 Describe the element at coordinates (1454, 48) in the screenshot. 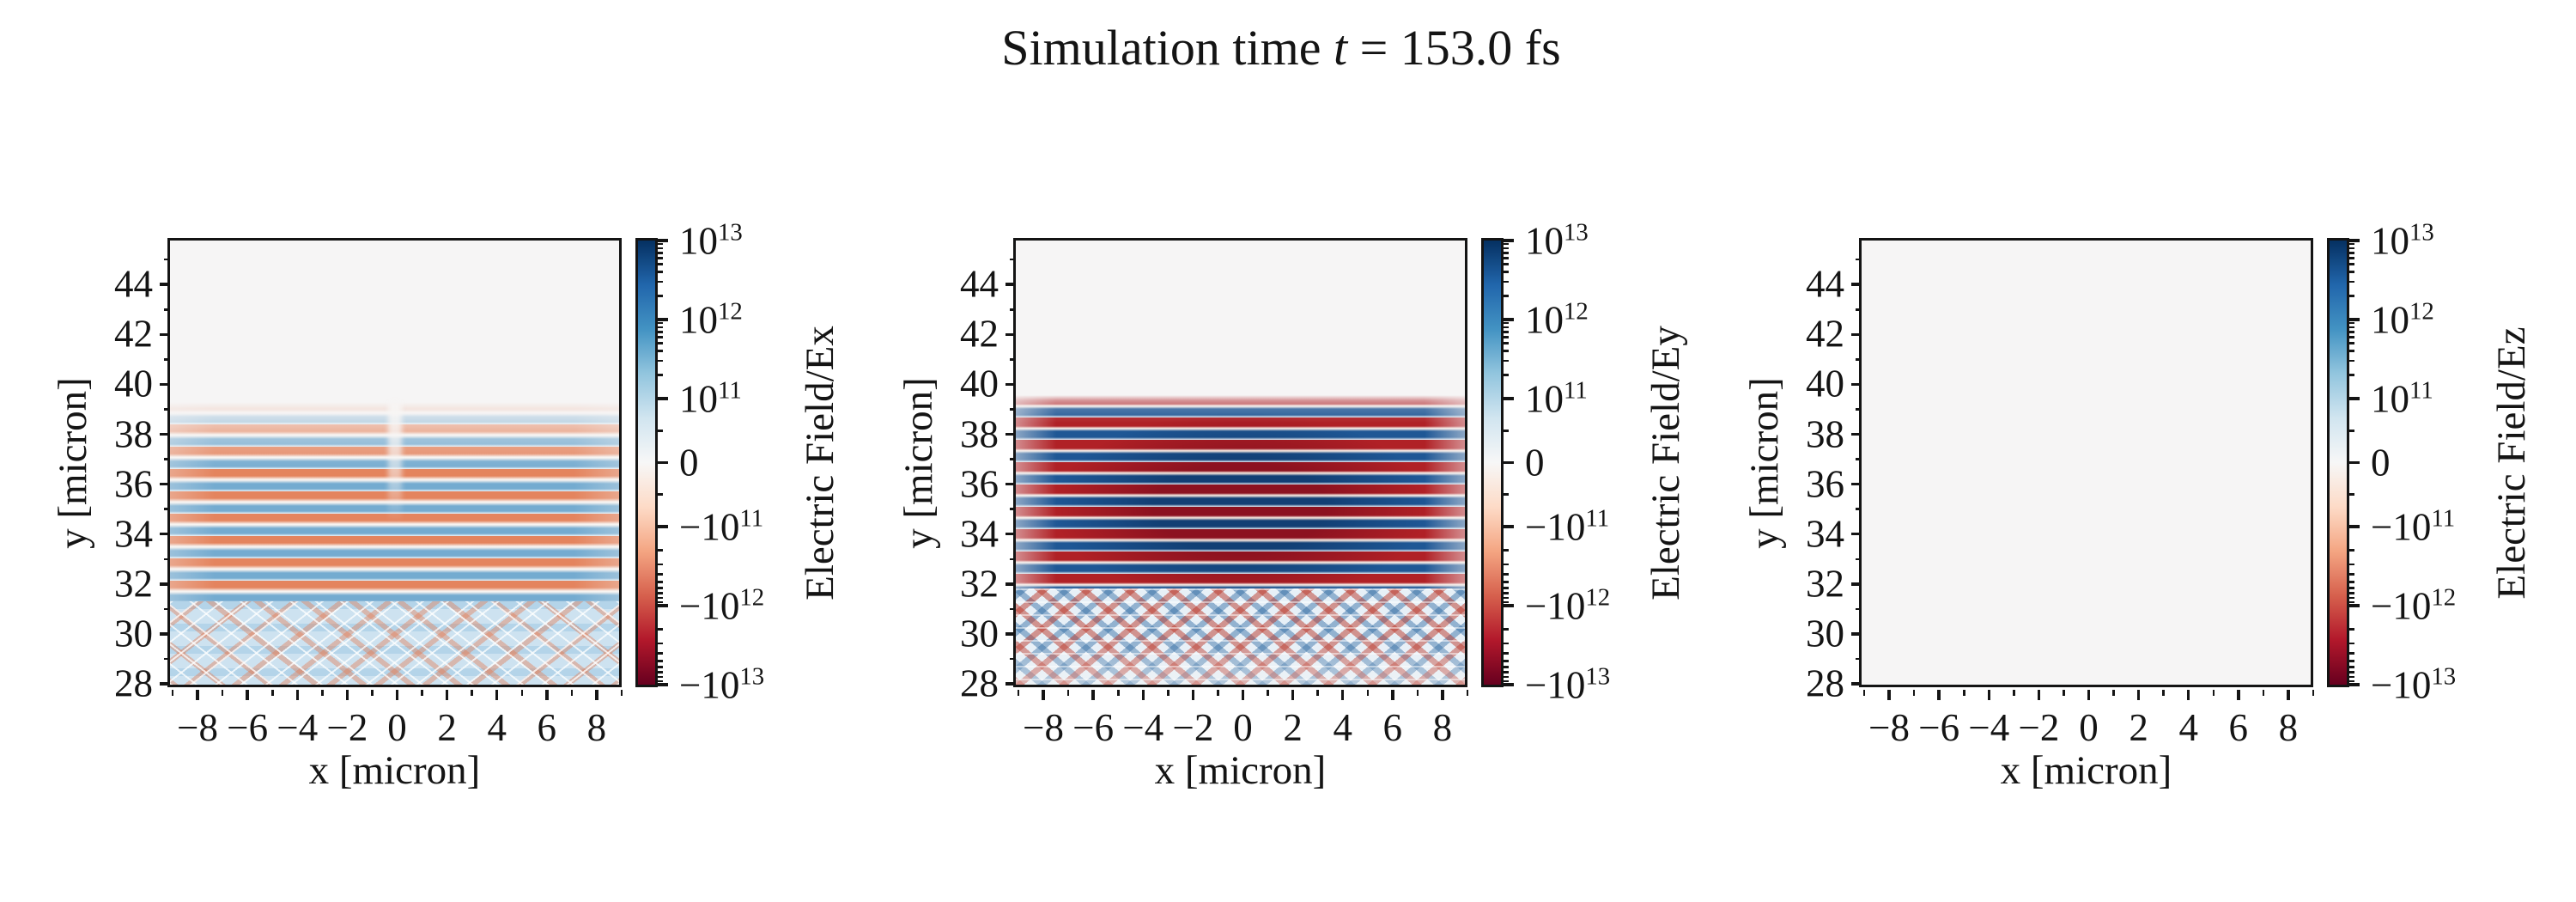

I see `title-suffix: = 153.0 fs` at that location.